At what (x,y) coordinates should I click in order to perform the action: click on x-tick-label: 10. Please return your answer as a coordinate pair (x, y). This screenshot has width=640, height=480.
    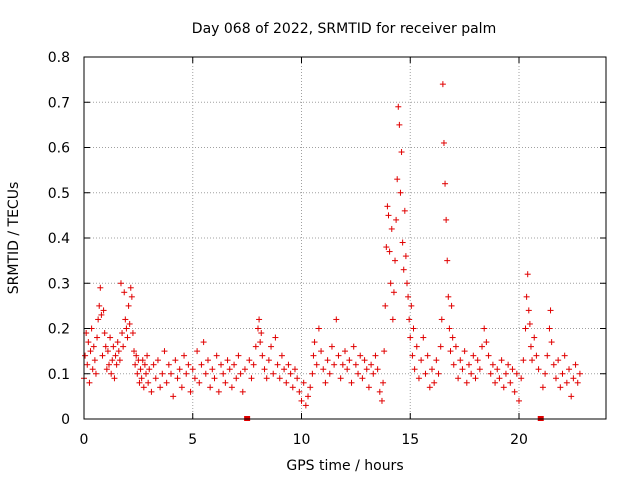
    Looking at the image, I should click on (302, 440).